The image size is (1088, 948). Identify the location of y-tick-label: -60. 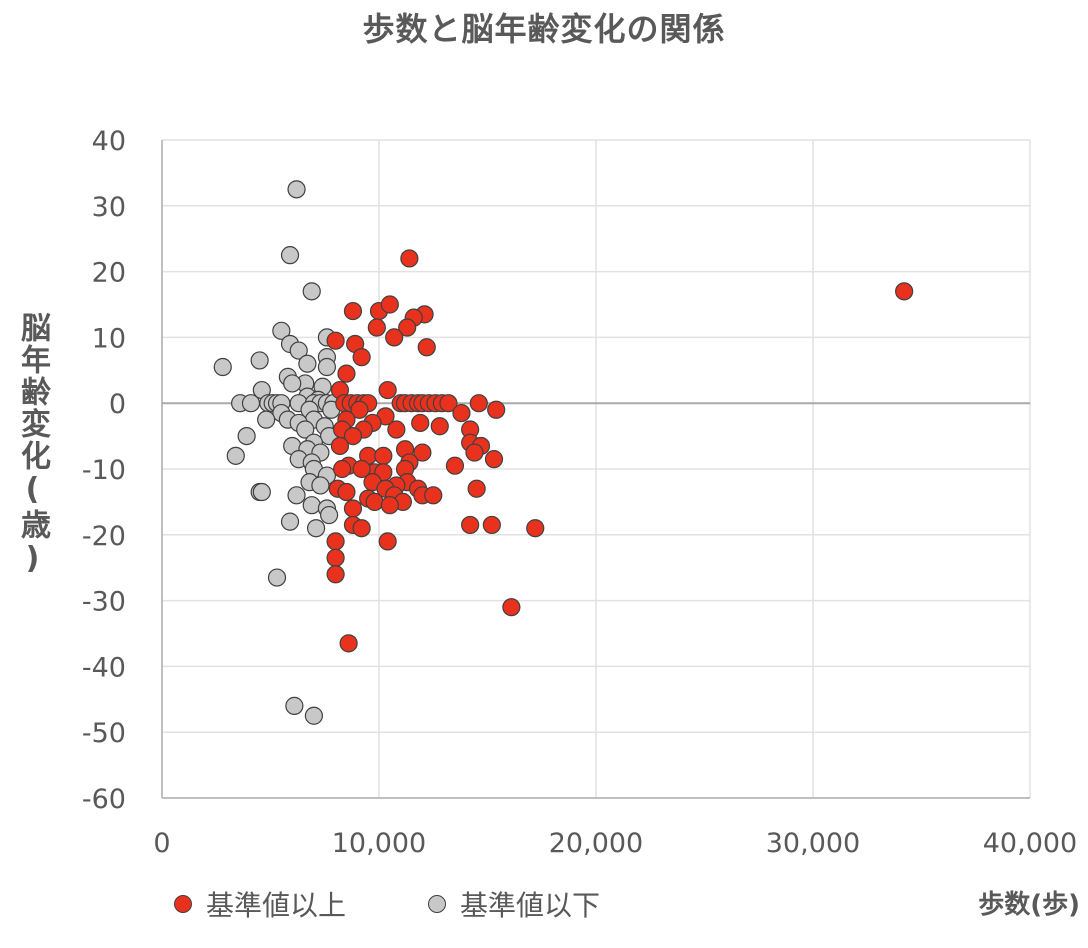
(104, 799).